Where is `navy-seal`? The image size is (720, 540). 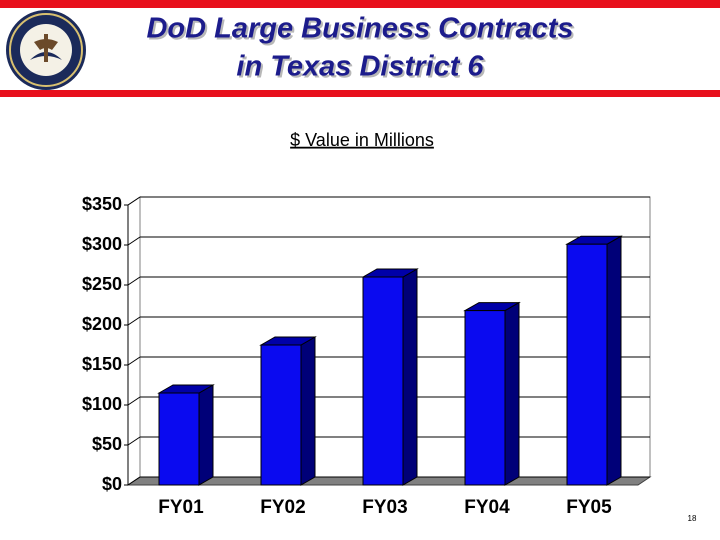
navy-seal is located at coordinates (46, 50).